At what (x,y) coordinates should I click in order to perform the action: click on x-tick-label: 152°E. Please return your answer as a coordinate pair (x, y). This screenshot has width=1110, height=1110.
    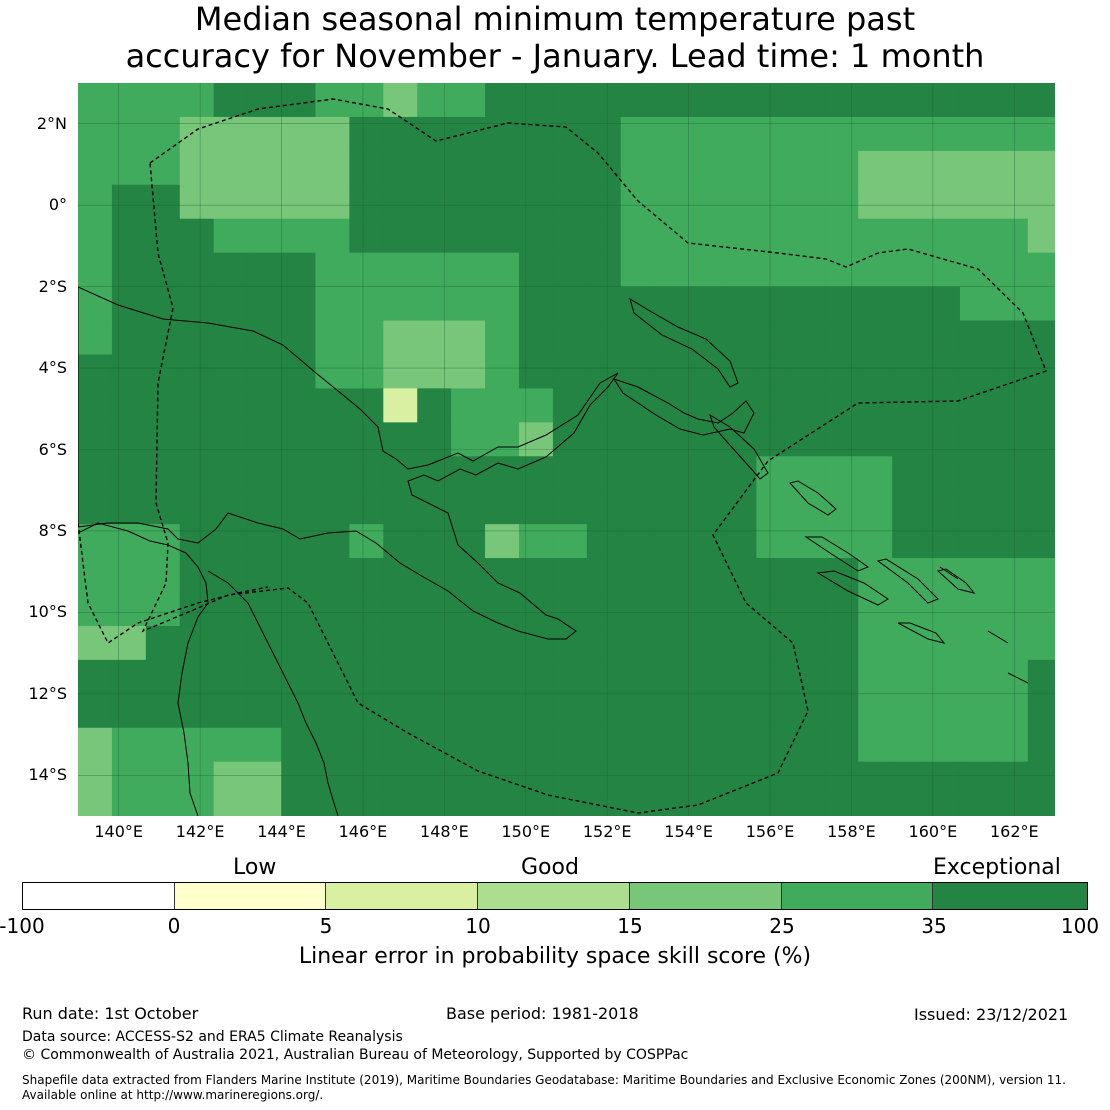
    Looking at the image, I should click on (607, 831).